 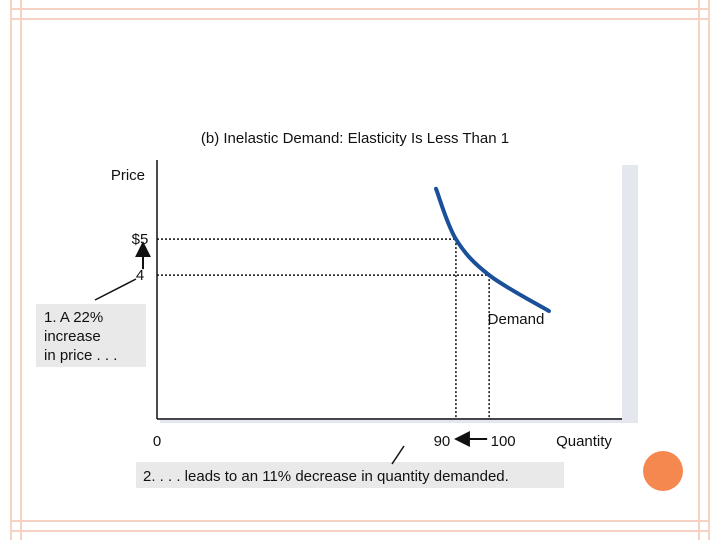 I want to click on price-note-box, so click(x=91, y=335).